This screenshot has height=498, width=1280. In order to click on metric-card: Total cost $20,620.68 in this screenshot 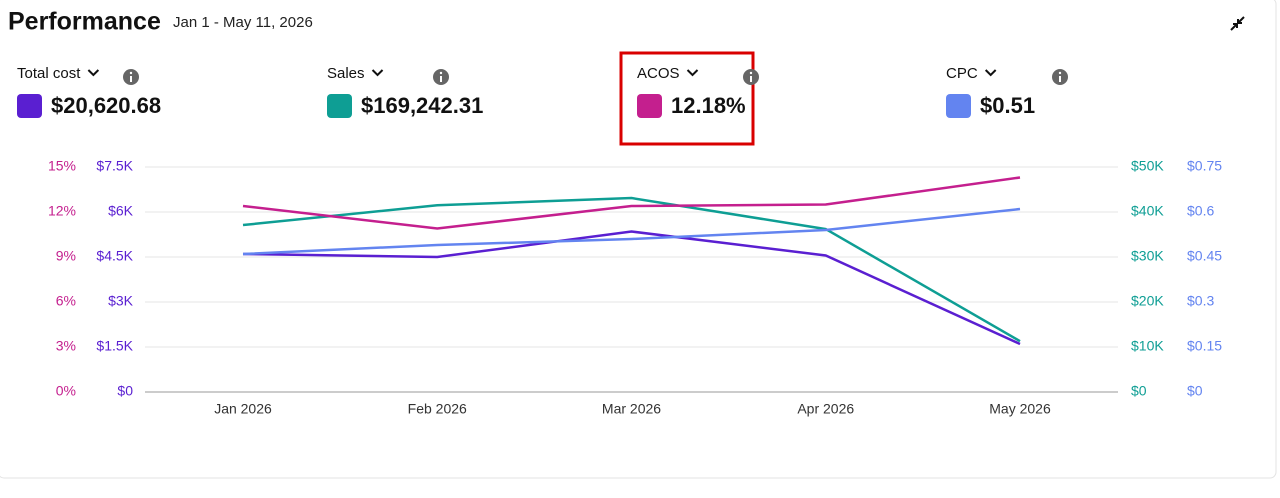, I will do `click(89, 91)`.